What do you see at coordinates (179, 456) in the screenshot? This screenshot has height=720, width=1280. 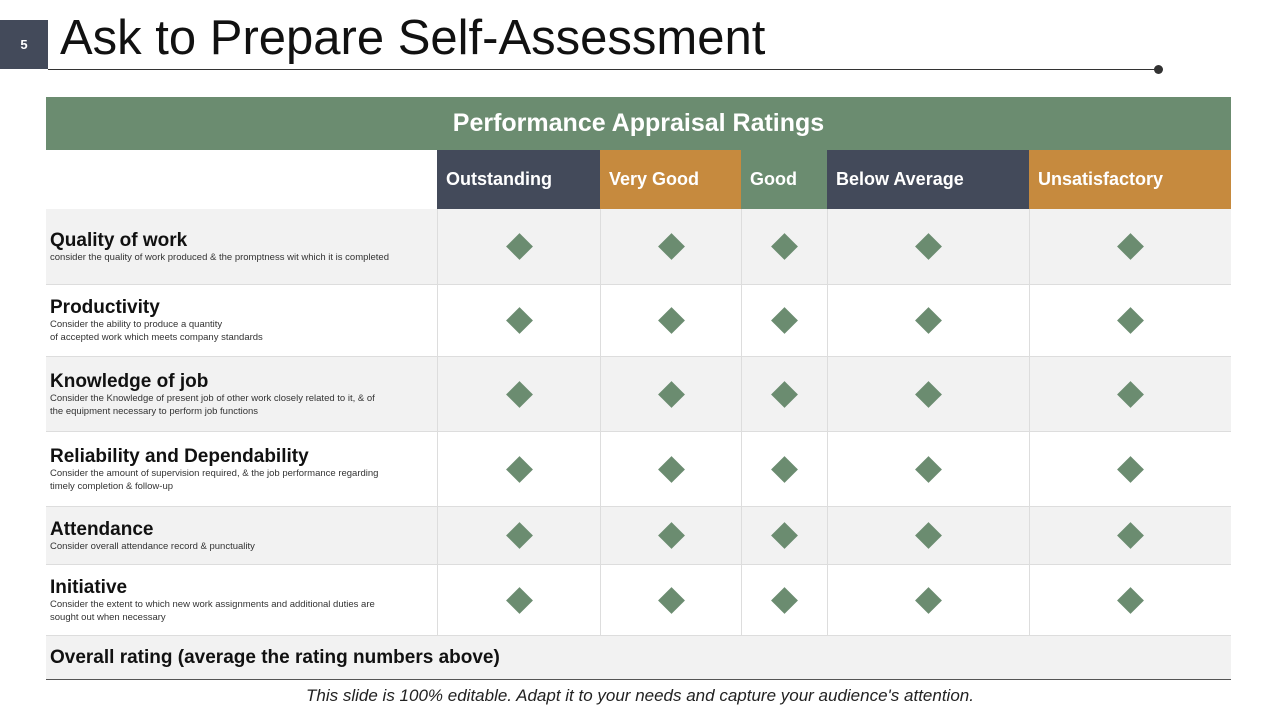 I see `criterion-name: Reliability and Dependability` at bounding box center [179, 456].